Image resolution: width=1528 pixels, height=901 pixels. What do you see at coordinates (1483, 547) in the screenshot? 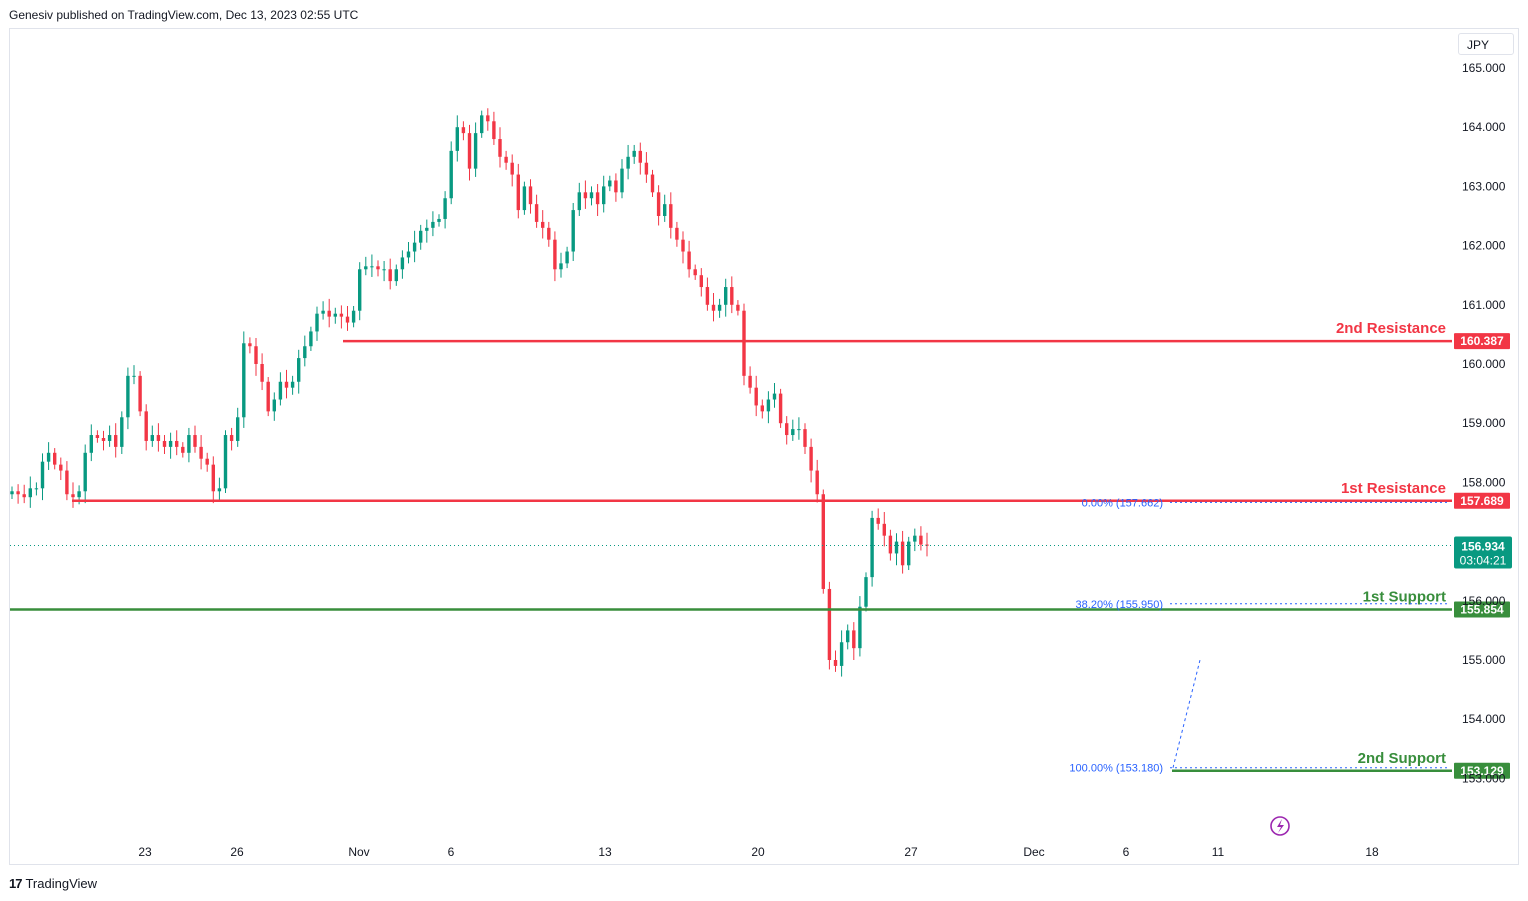
I see `last-price-label: 156.934` at bounding box center [1483, 547].